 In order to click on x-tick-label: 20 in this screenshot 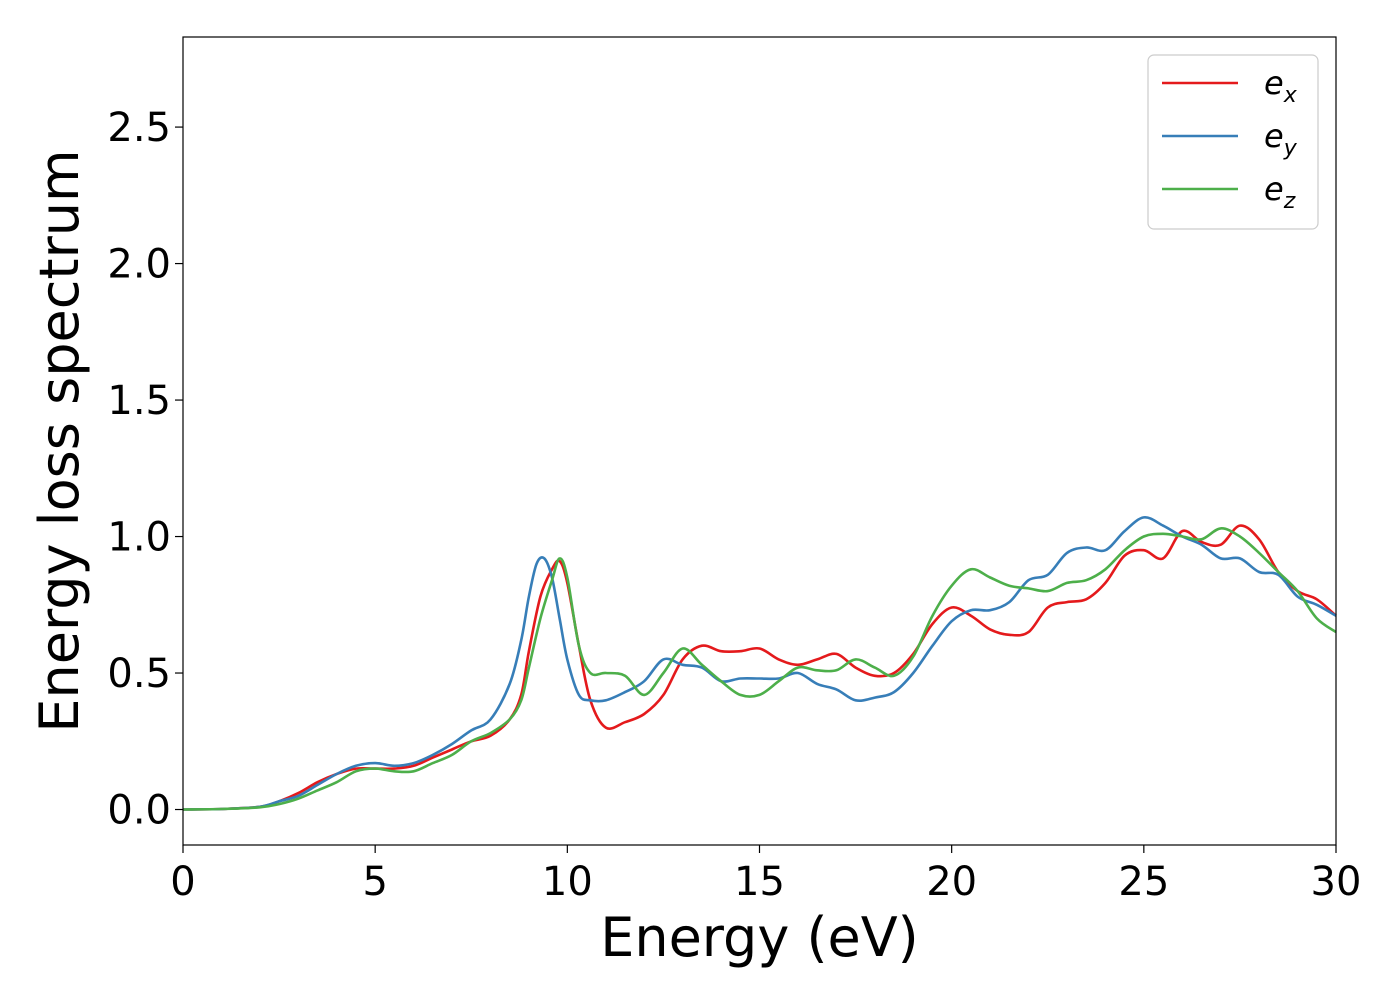, I will do `click(951, 882)`.